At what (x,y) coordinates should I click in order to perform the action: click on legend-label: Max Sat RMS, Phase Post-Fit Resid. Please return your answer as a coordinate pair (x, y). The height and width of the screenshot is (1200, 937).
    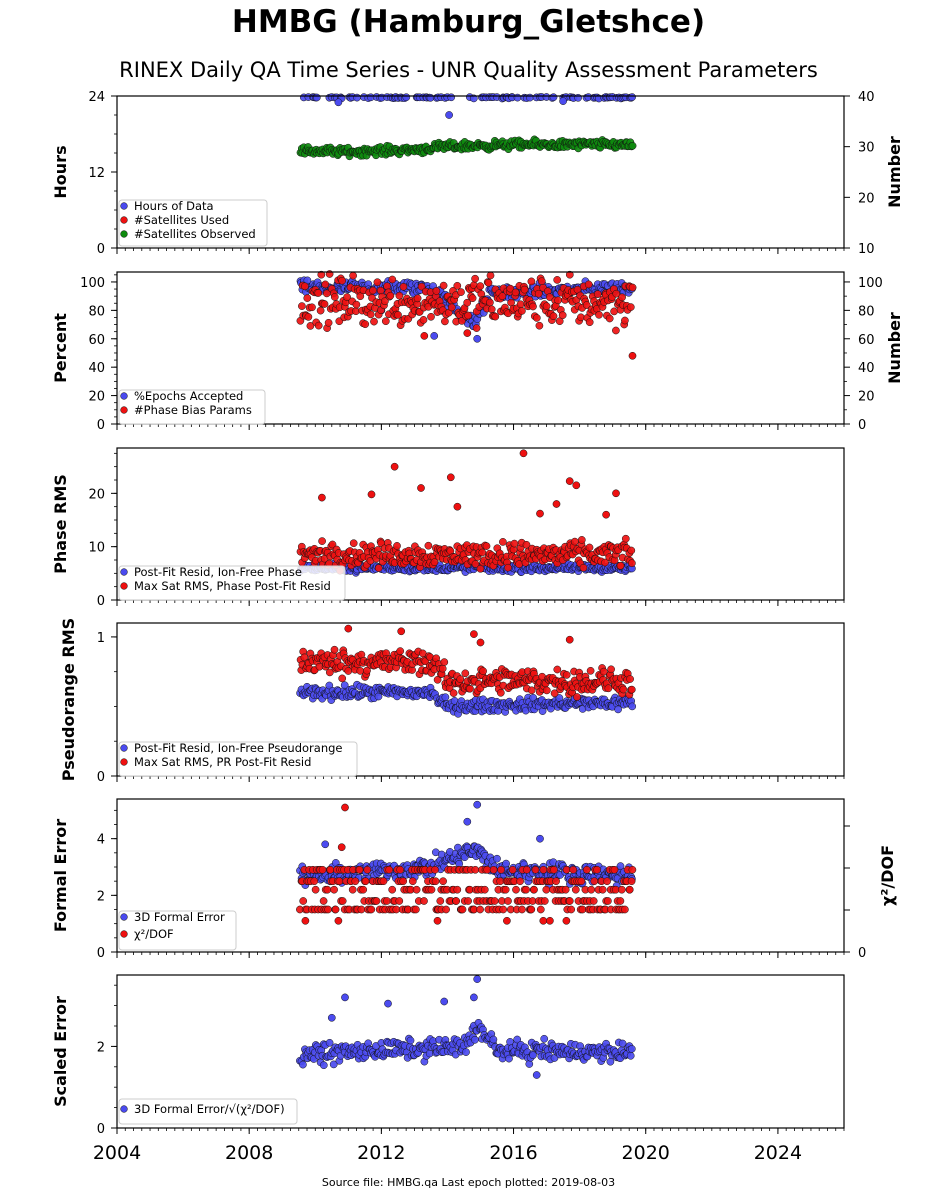
    Looking at the image, I should click on (232, 586).